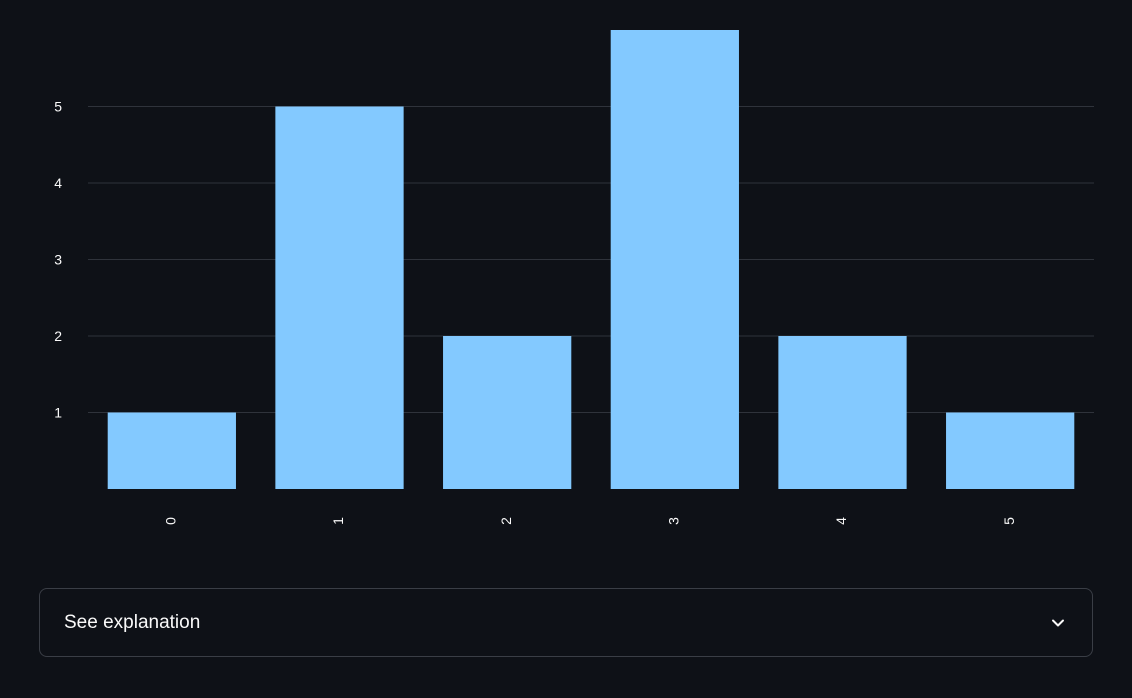 The height and width of the screenshot is (698, 1132). Describe the element at coordinates (171, 521) in the screenshot. I see `x-tick-label: 0` at that location.